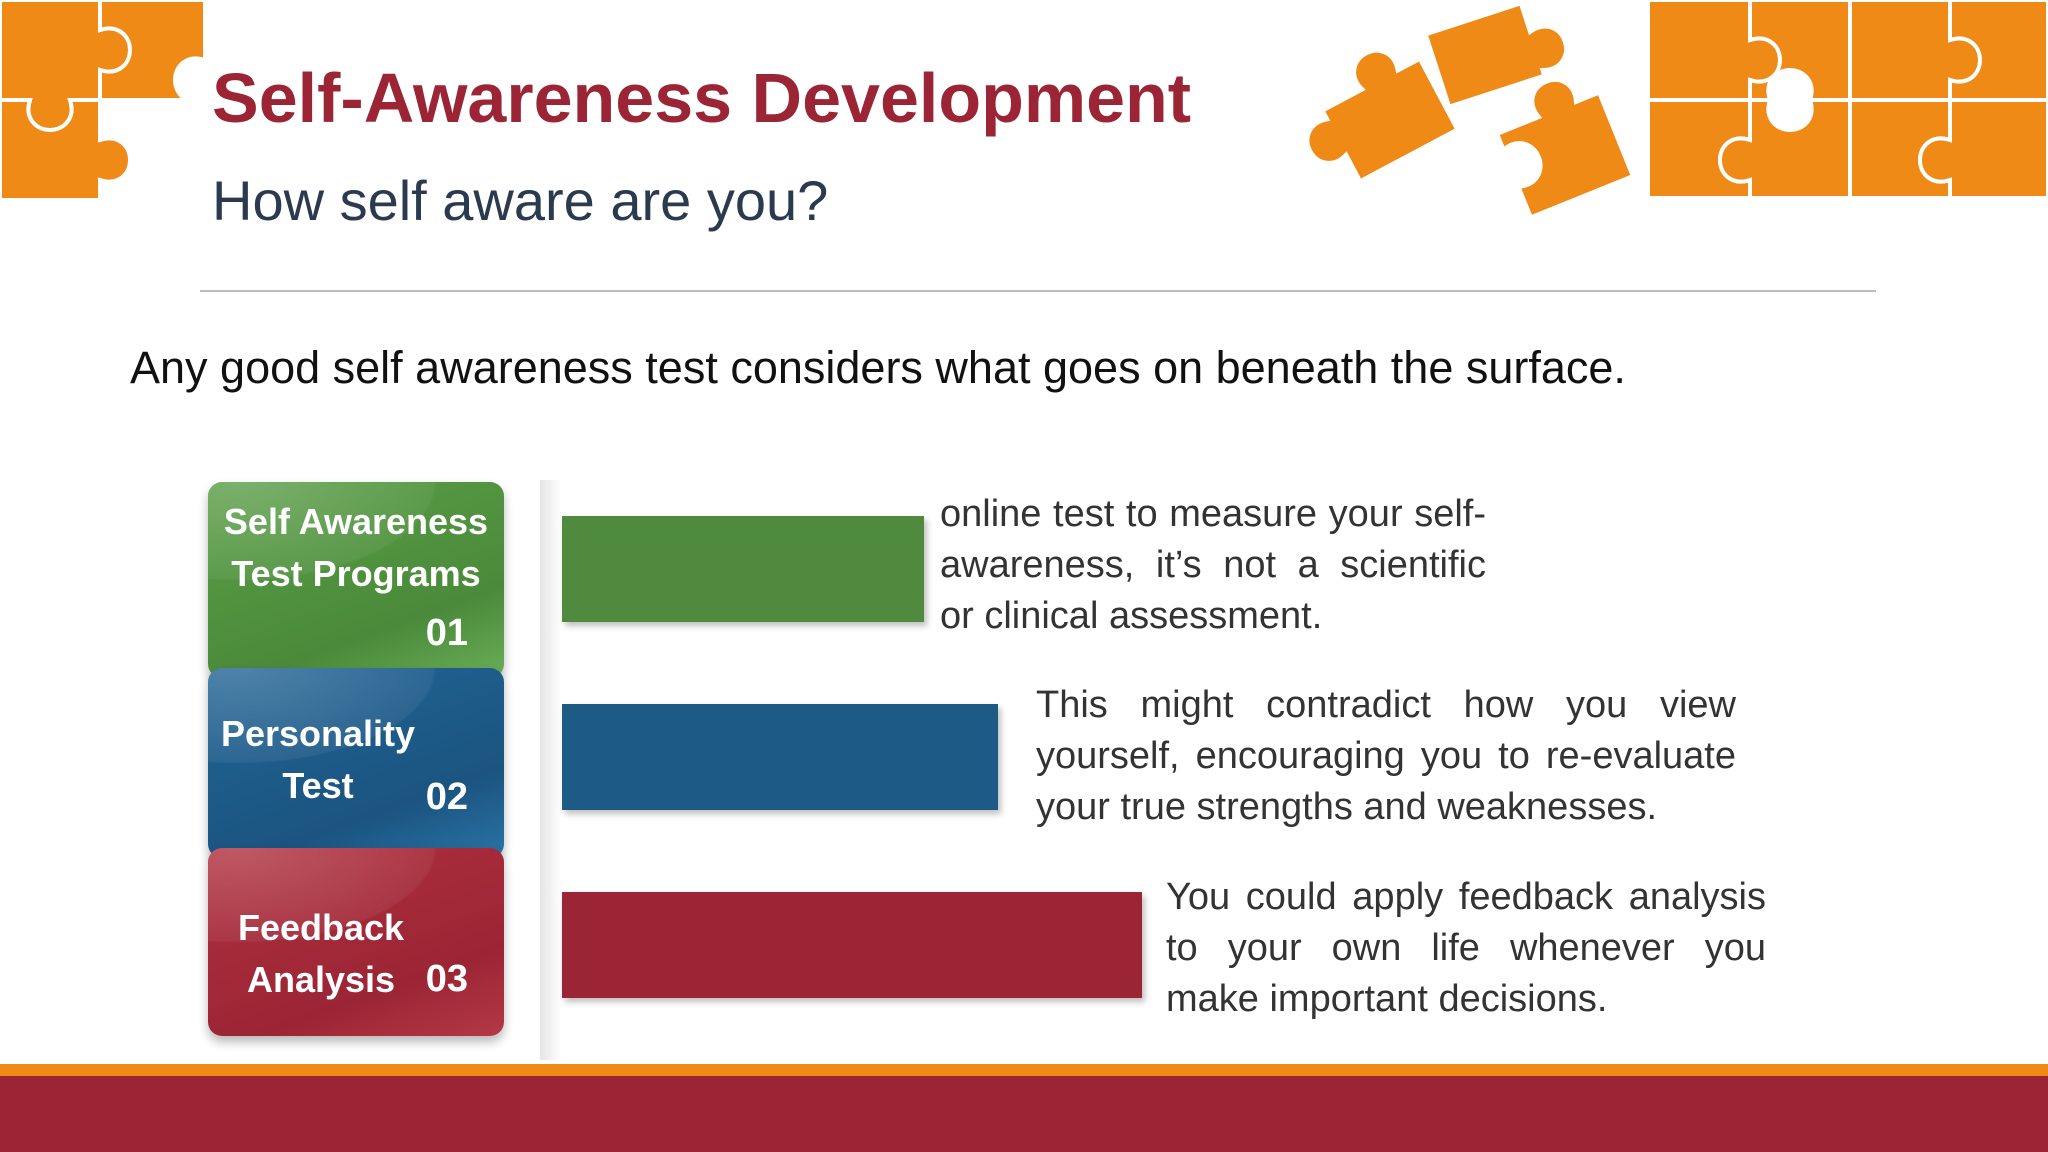 This screenshot has height=1152, width=2048. What do you see at coordinates (1024, 1114) in the screenshot?
I see `footer-band` at bounding box center [1024, 1114].